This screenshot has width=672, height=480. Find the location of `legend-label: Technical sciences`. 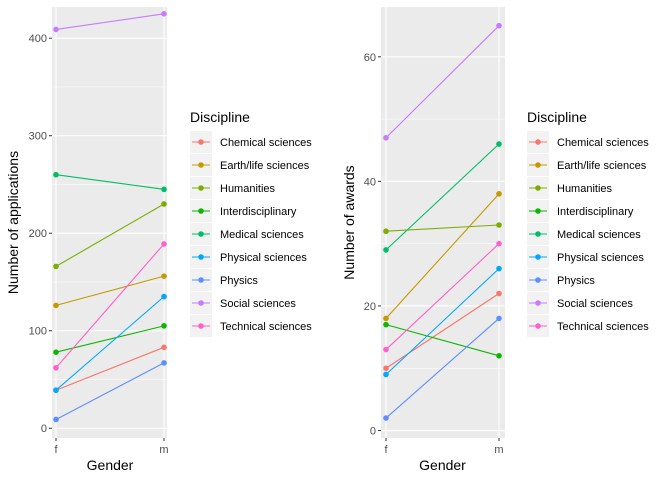

legend-label: Technical sciences is located at coordinates (266, 327).